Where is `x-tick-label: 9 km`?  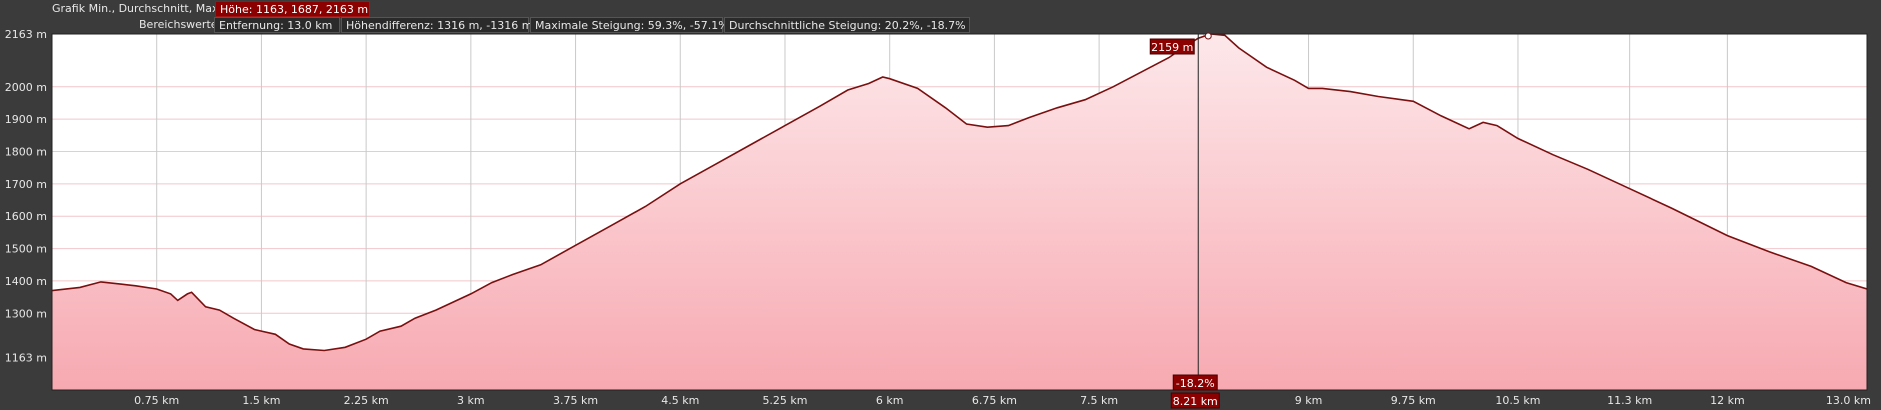
x-tick-label: 9 km is located at coordinates (1309, 400).